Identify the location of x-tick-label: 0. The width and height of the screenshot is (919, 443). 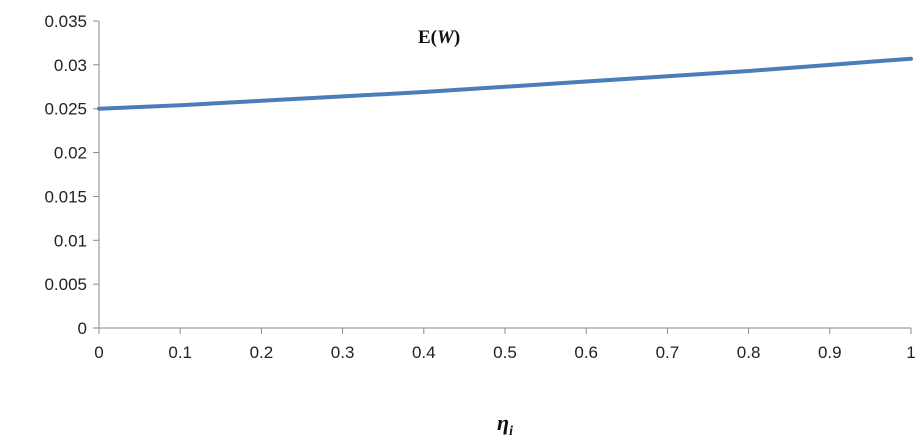
(98, 352).